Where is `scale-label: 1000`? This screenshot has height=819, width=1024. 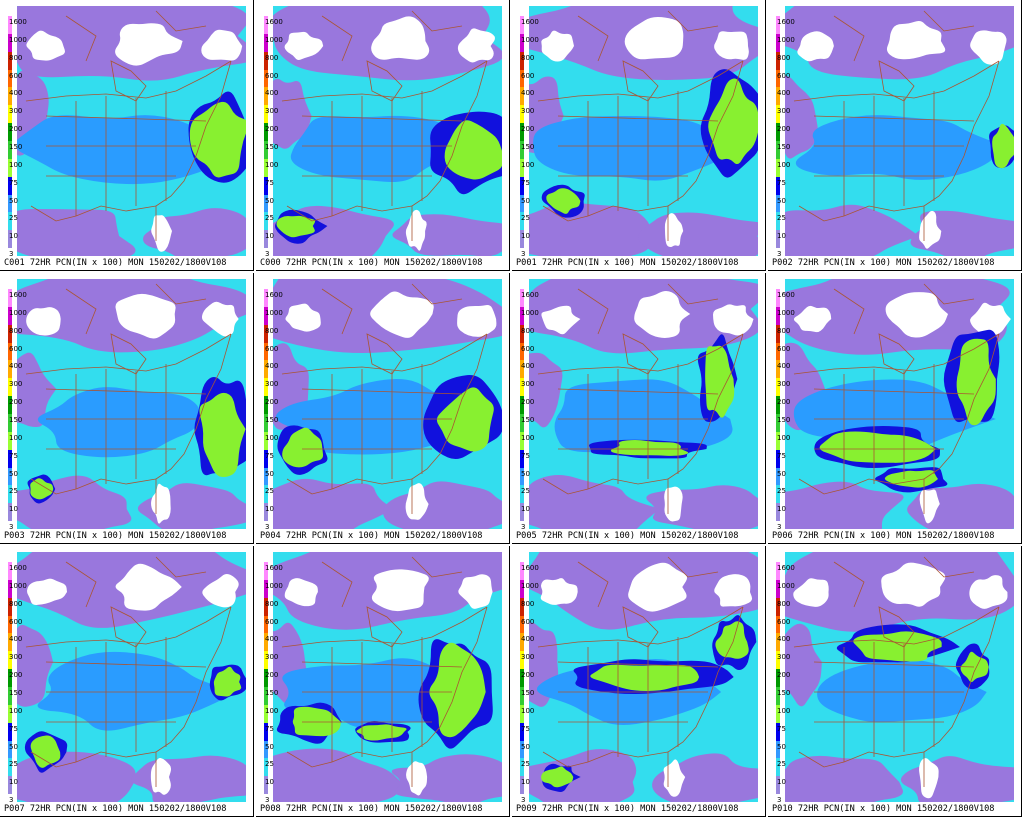 scale-label: 1000 is located at coordinates (274, 312).